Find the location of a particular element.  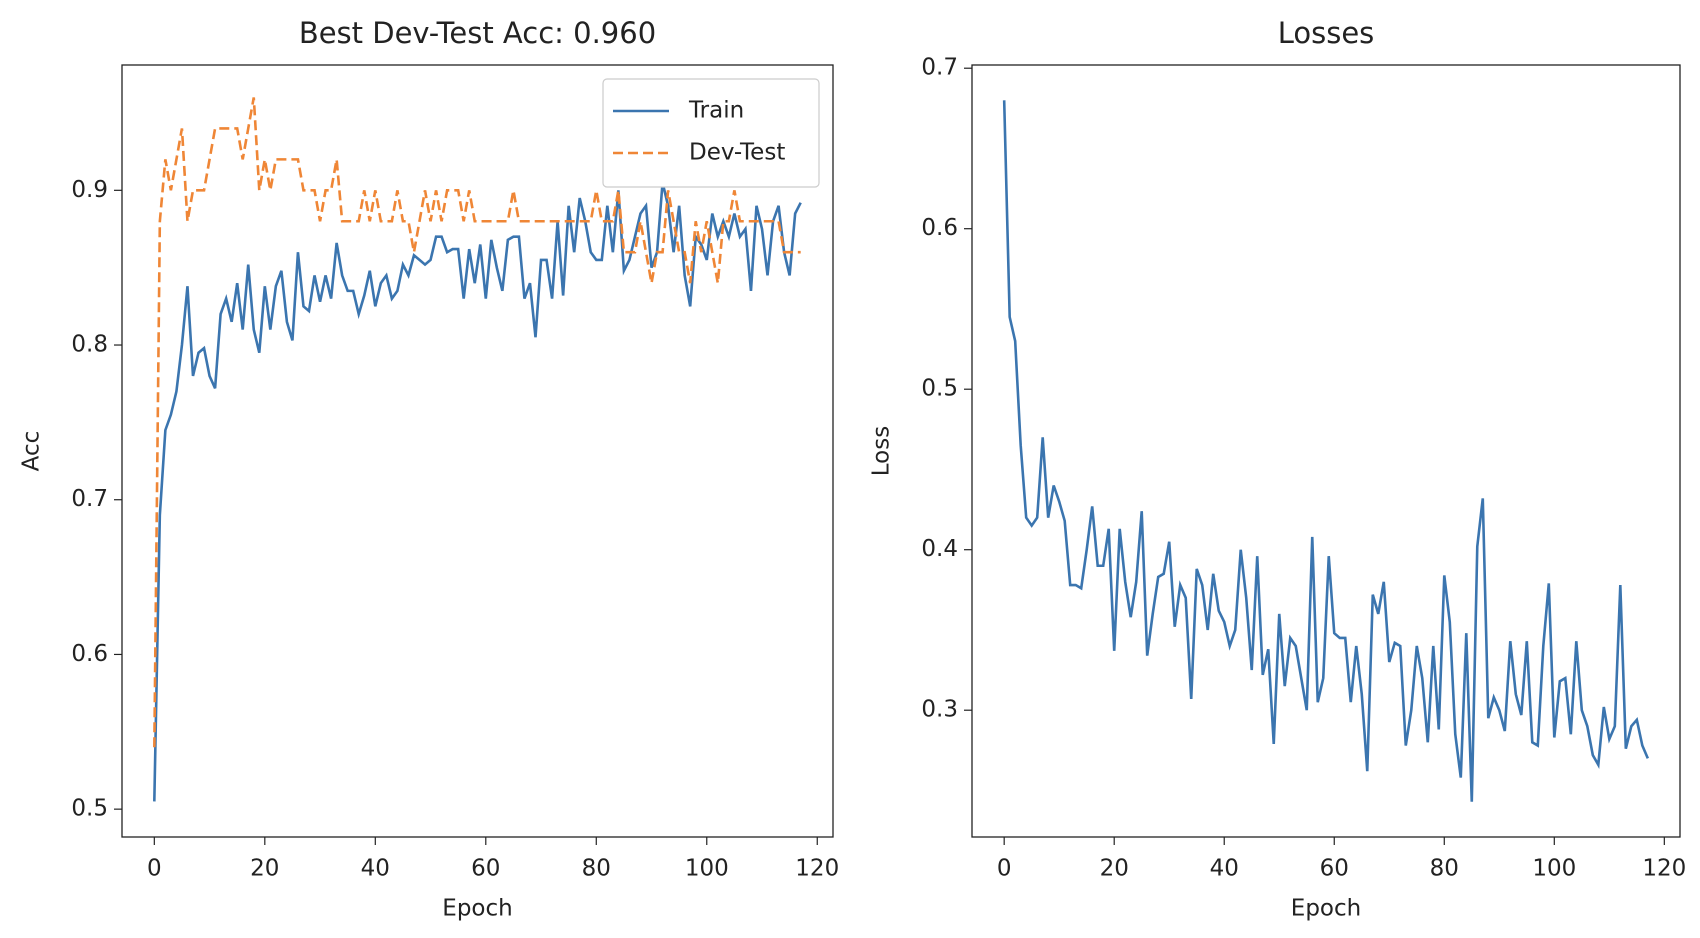

y-axis-label: Acc is located at coordinates (32, 451).